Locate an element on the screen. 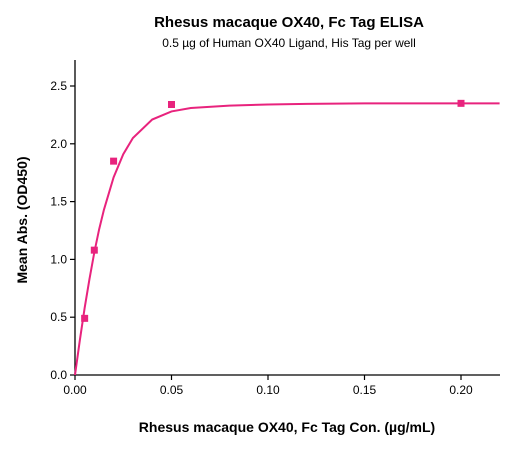 This screenshot has width=514, height=449. y-axis-ticks: 0.0 0.5 1.0 1.5 2.0 2.5 is located at coordinates (62, 230).